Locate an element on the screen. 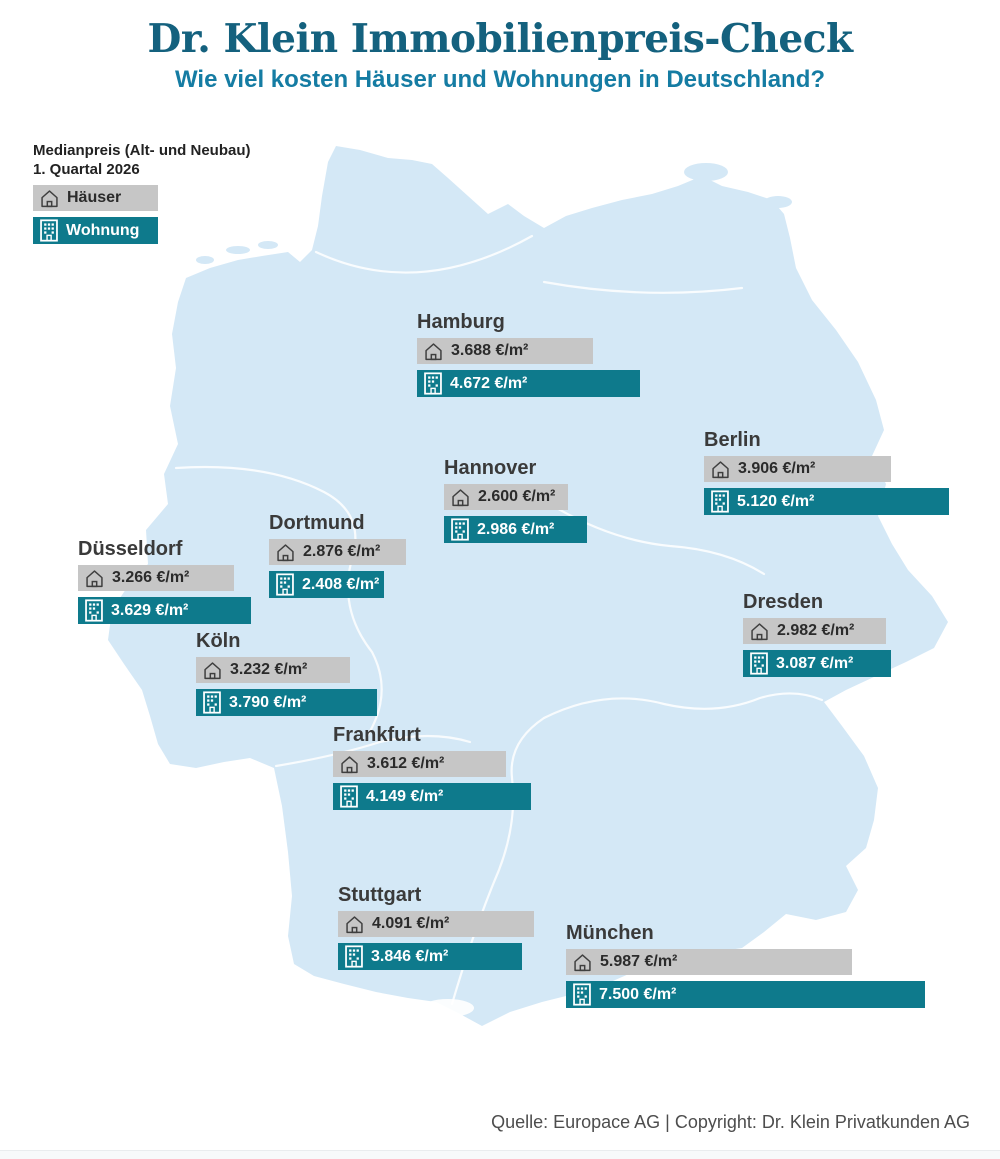  house-price-bar: 2.600 €/m² is located at coordinates (506, 497).